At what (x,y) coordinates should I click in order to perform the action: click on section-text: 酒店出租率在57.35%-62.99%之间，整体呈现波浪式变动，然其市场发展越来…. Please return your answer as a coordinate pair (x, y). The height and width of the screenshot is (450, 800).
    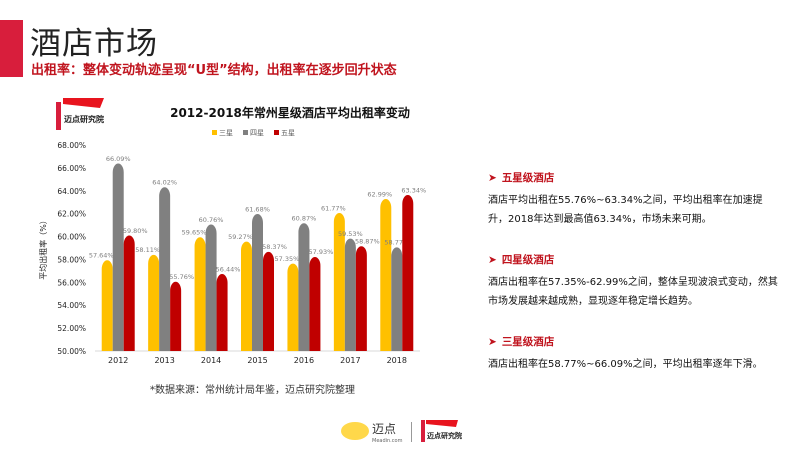
    Looking at the image, I should click on (633, 292).